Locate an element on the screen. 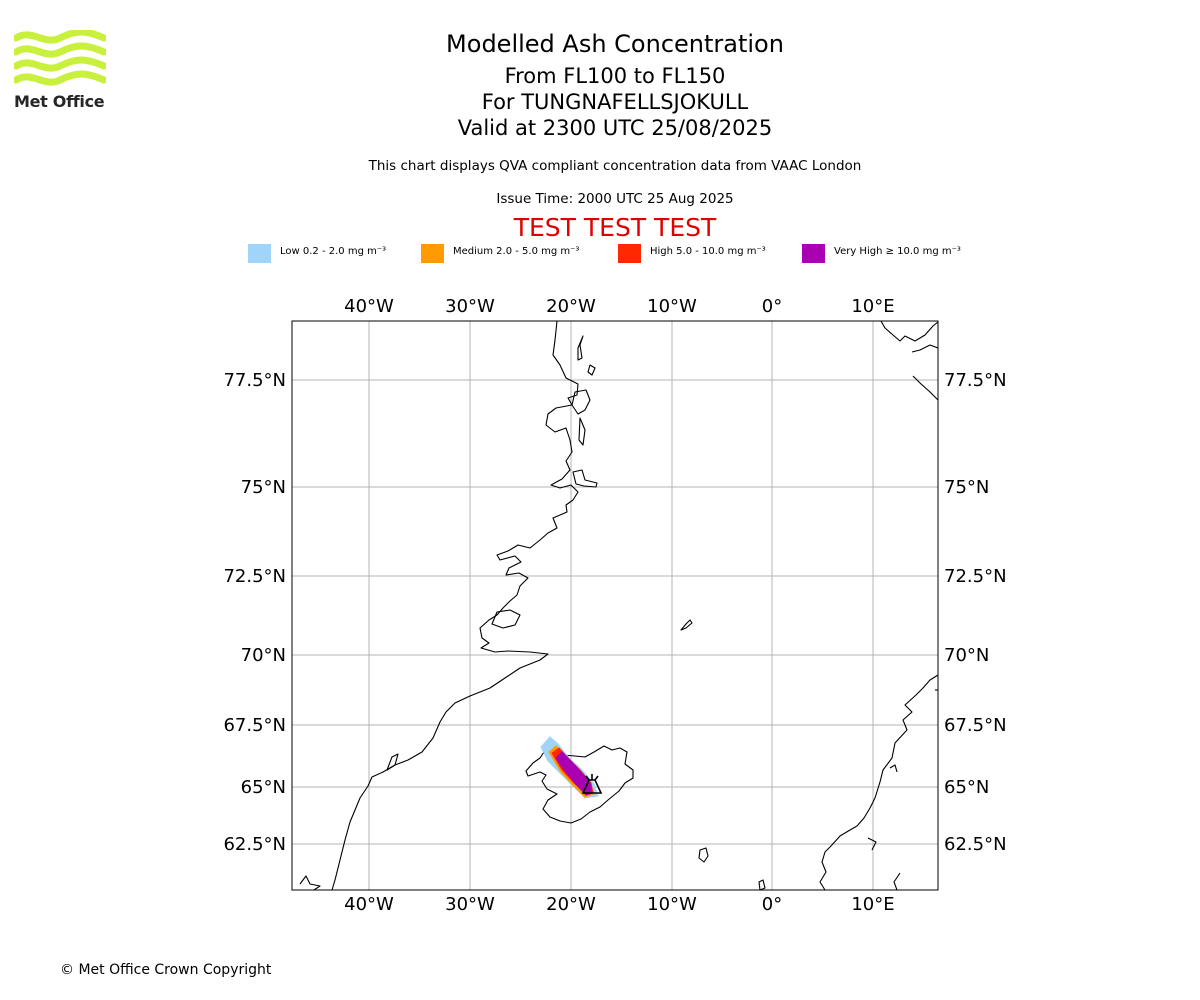 This screenshot has height=1000, width=1200. greenland-coastline is located at coordinates (455, 605).